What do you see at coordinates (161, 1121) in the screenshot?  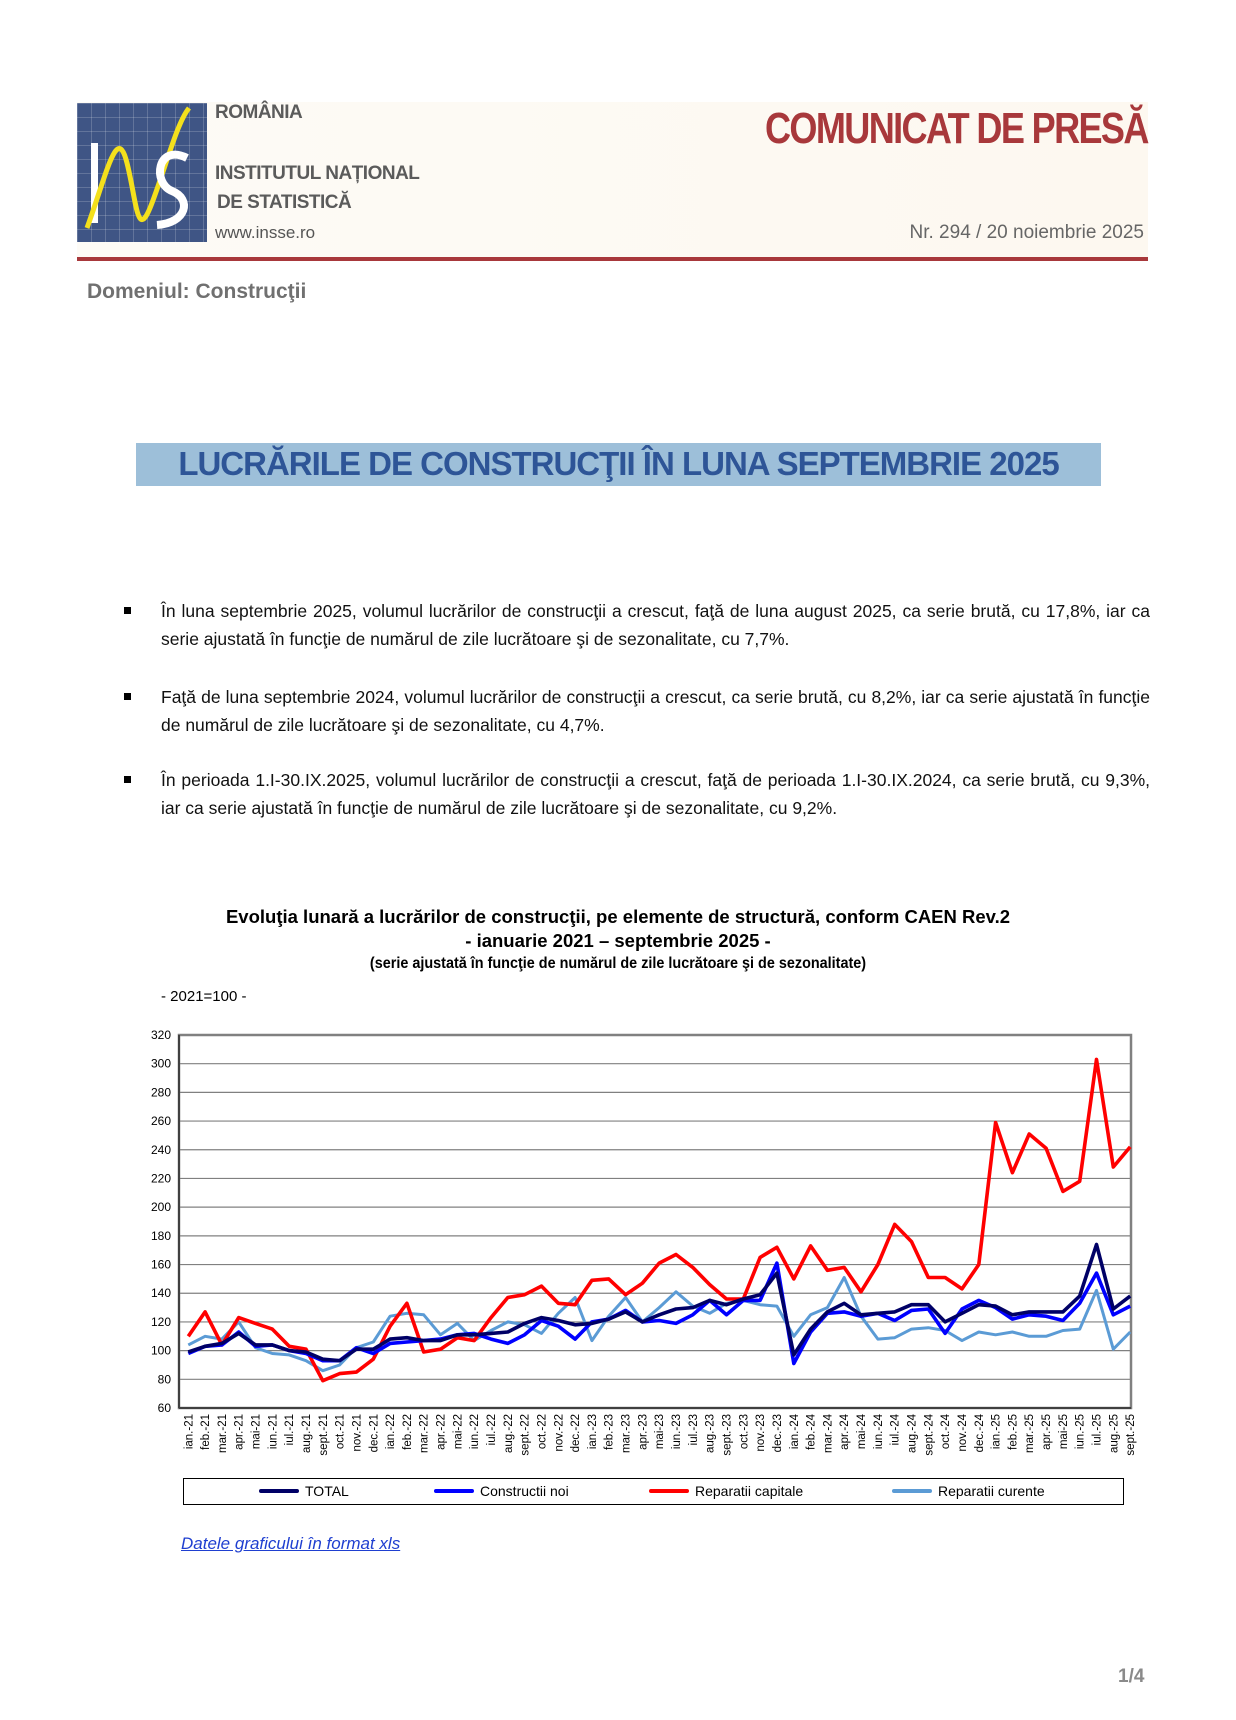 I see `y-tick-label: 260` at bounding box center [161, 1121].